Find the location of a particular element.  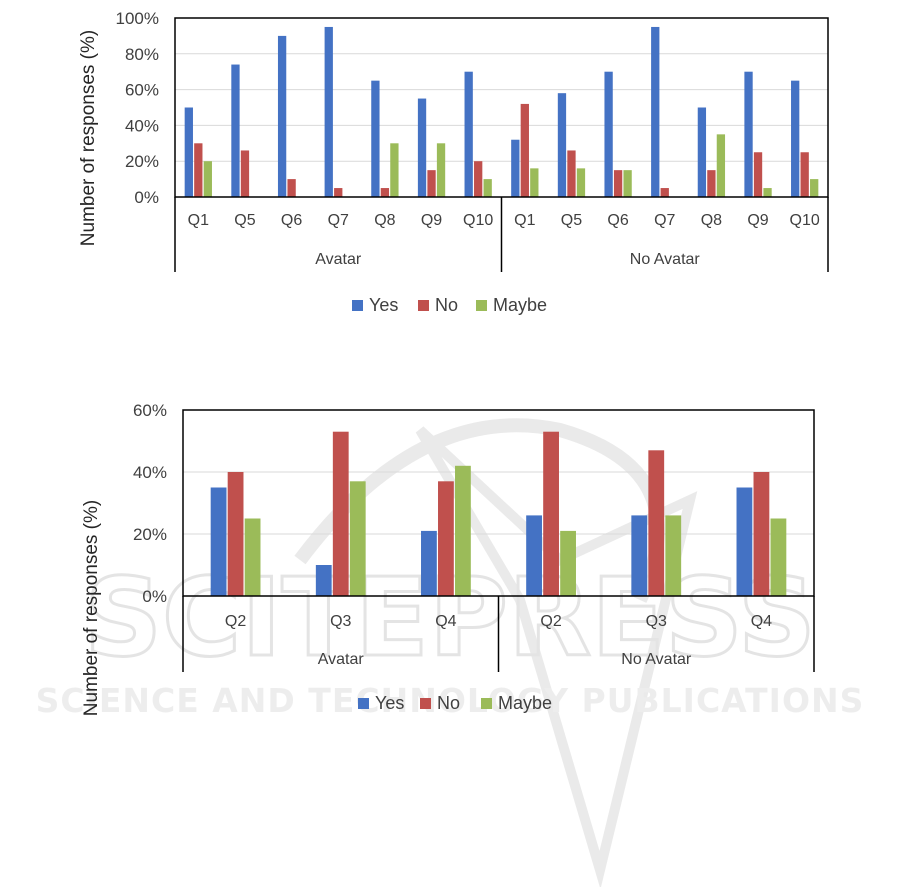

plot-frame is located at coordinates (501, 107).